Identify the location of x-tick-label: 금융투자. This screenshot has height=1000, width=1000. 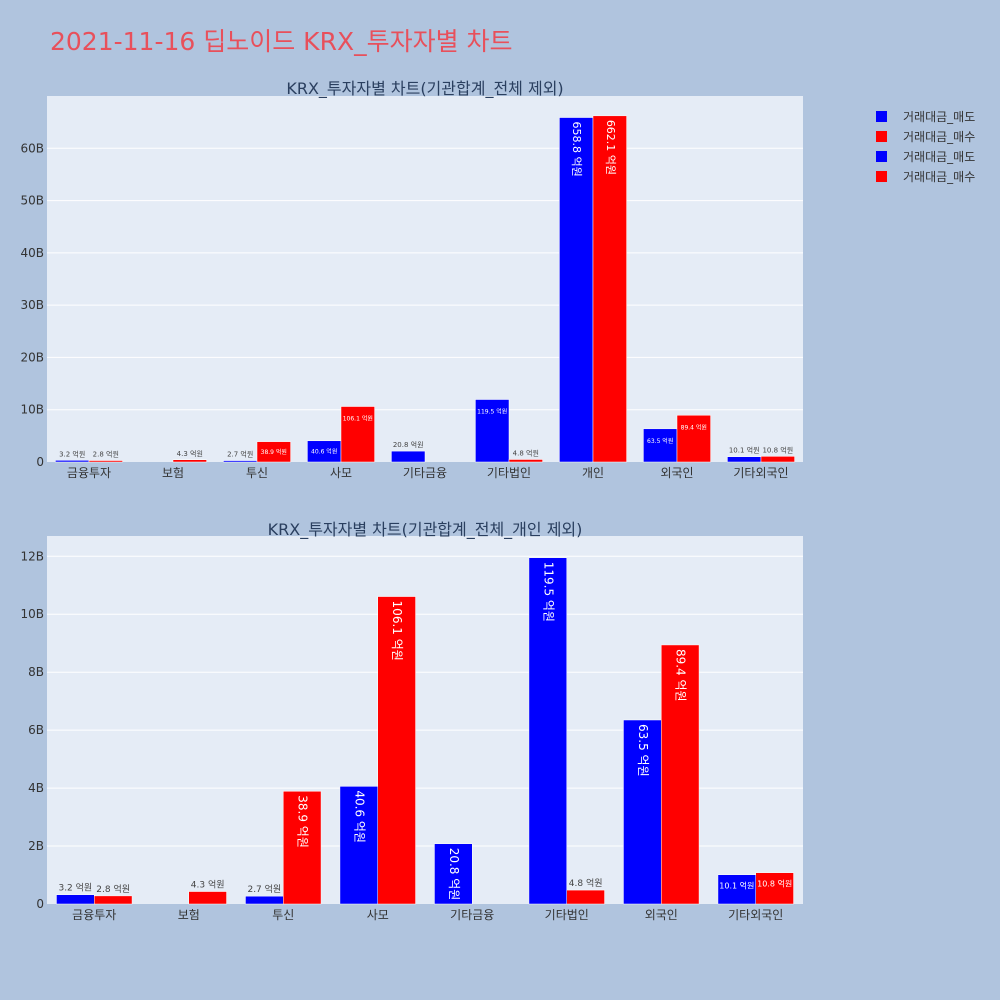
(89, 473).